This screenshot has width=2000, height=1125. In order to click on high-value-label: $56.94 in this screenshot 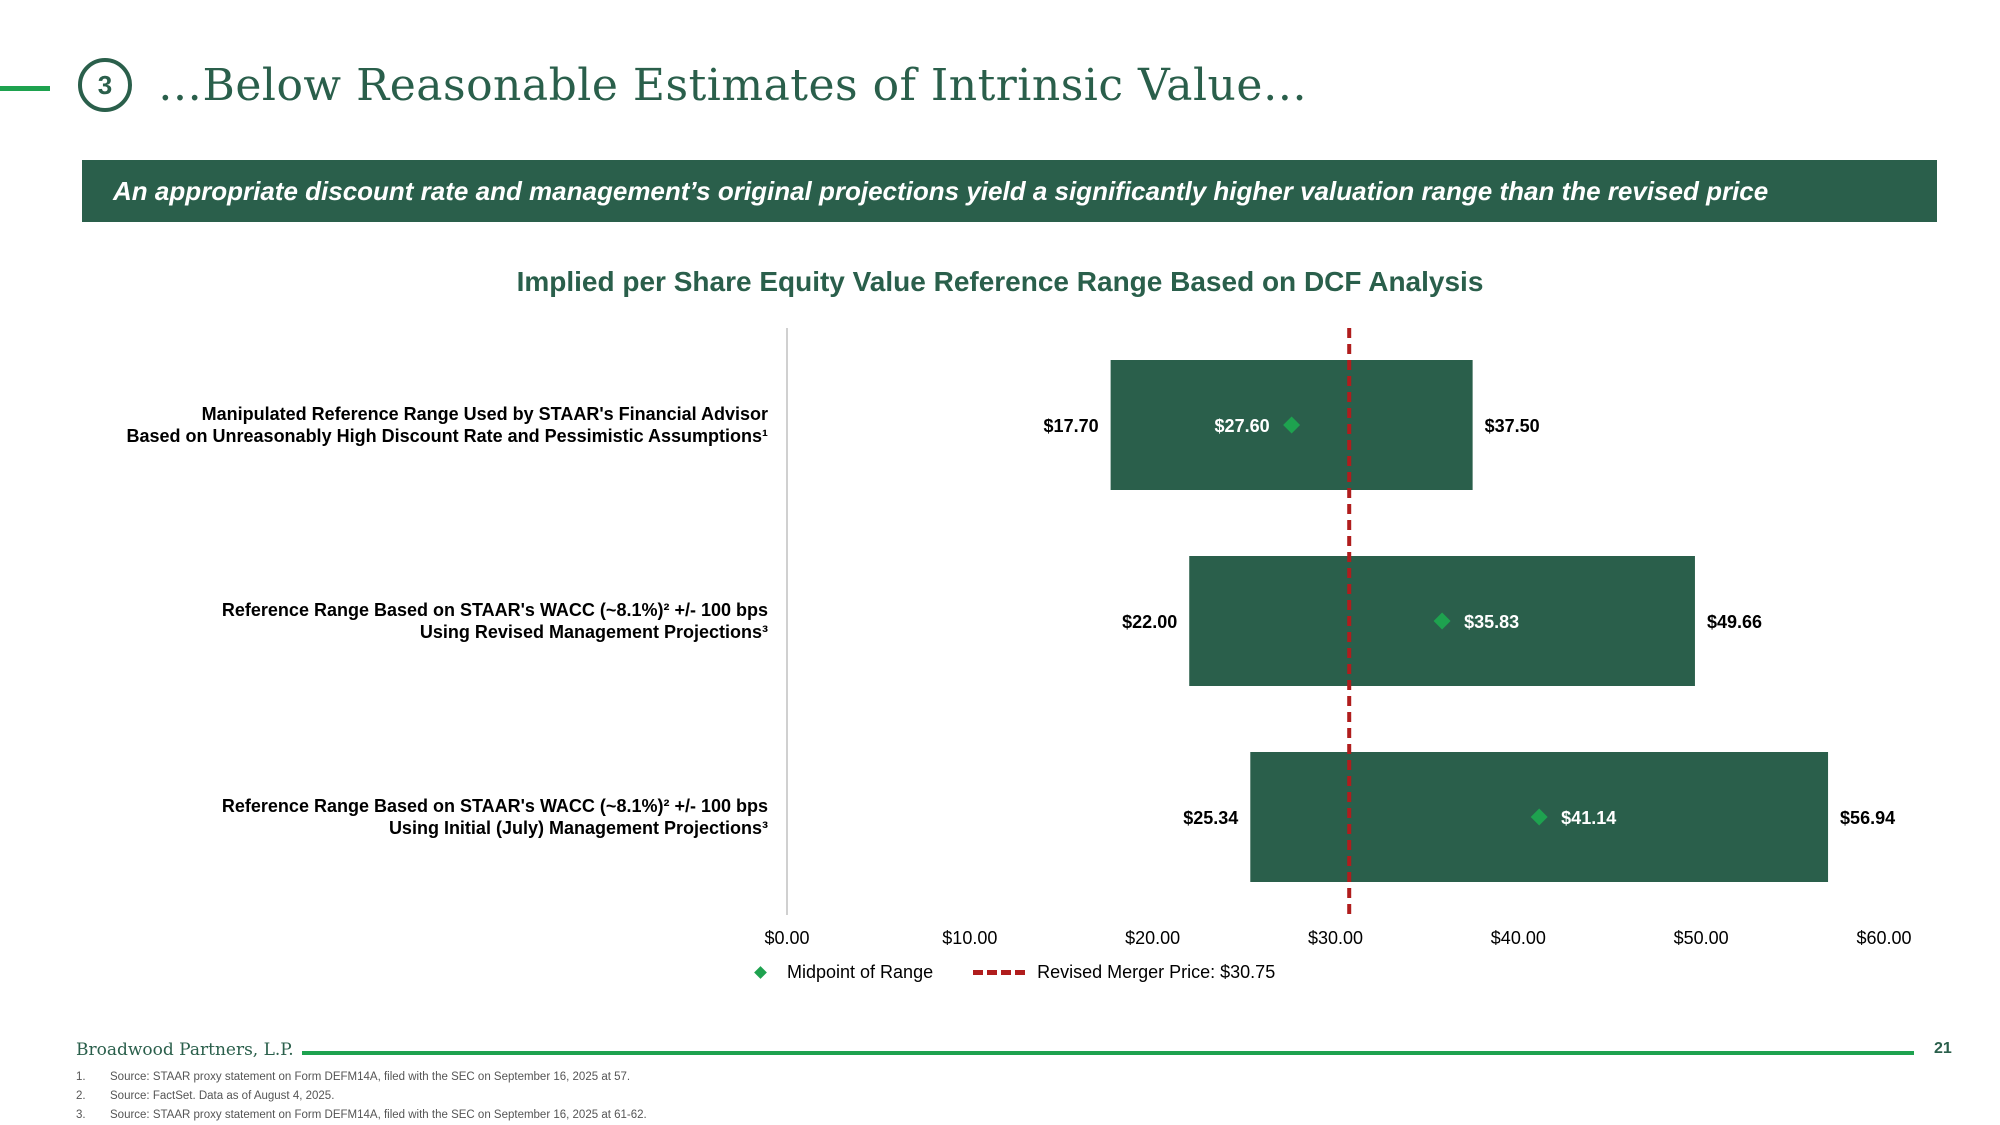, I will do `click(1867, 818)`.